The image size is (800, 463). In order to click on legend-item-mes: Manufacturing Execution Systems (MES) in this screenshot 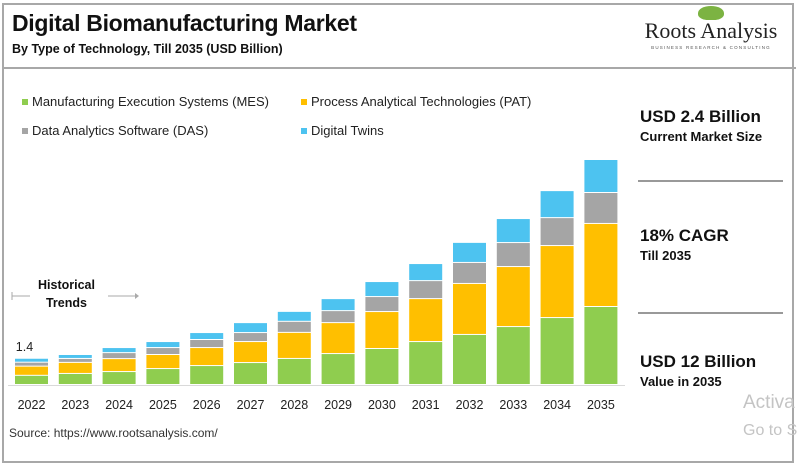, I will do `click(145, 101)`.